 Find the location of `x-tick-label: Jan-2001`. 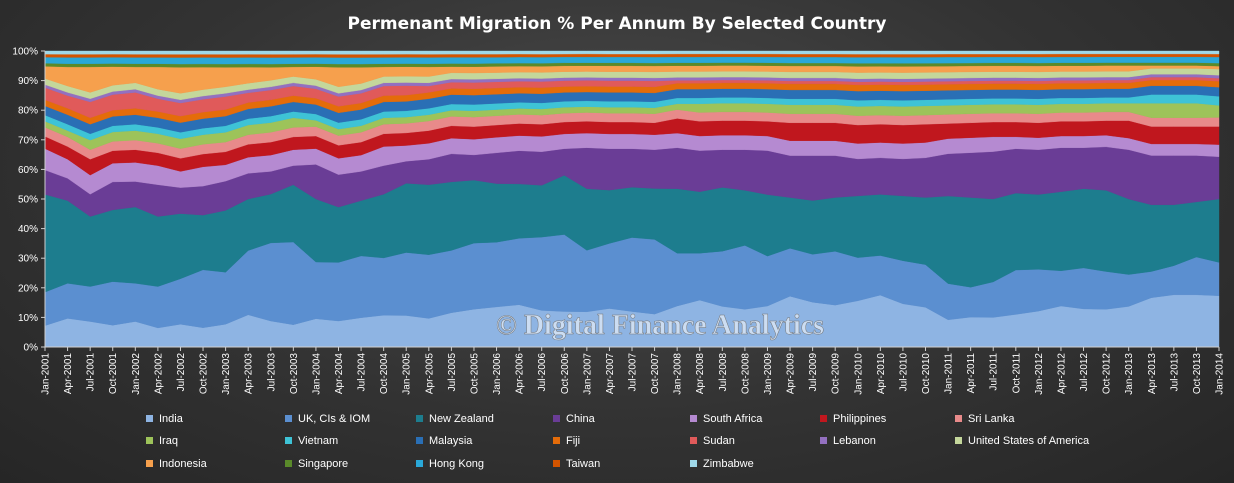

x-tick-label: Jan-2001 is located at coordinates (46, 374).